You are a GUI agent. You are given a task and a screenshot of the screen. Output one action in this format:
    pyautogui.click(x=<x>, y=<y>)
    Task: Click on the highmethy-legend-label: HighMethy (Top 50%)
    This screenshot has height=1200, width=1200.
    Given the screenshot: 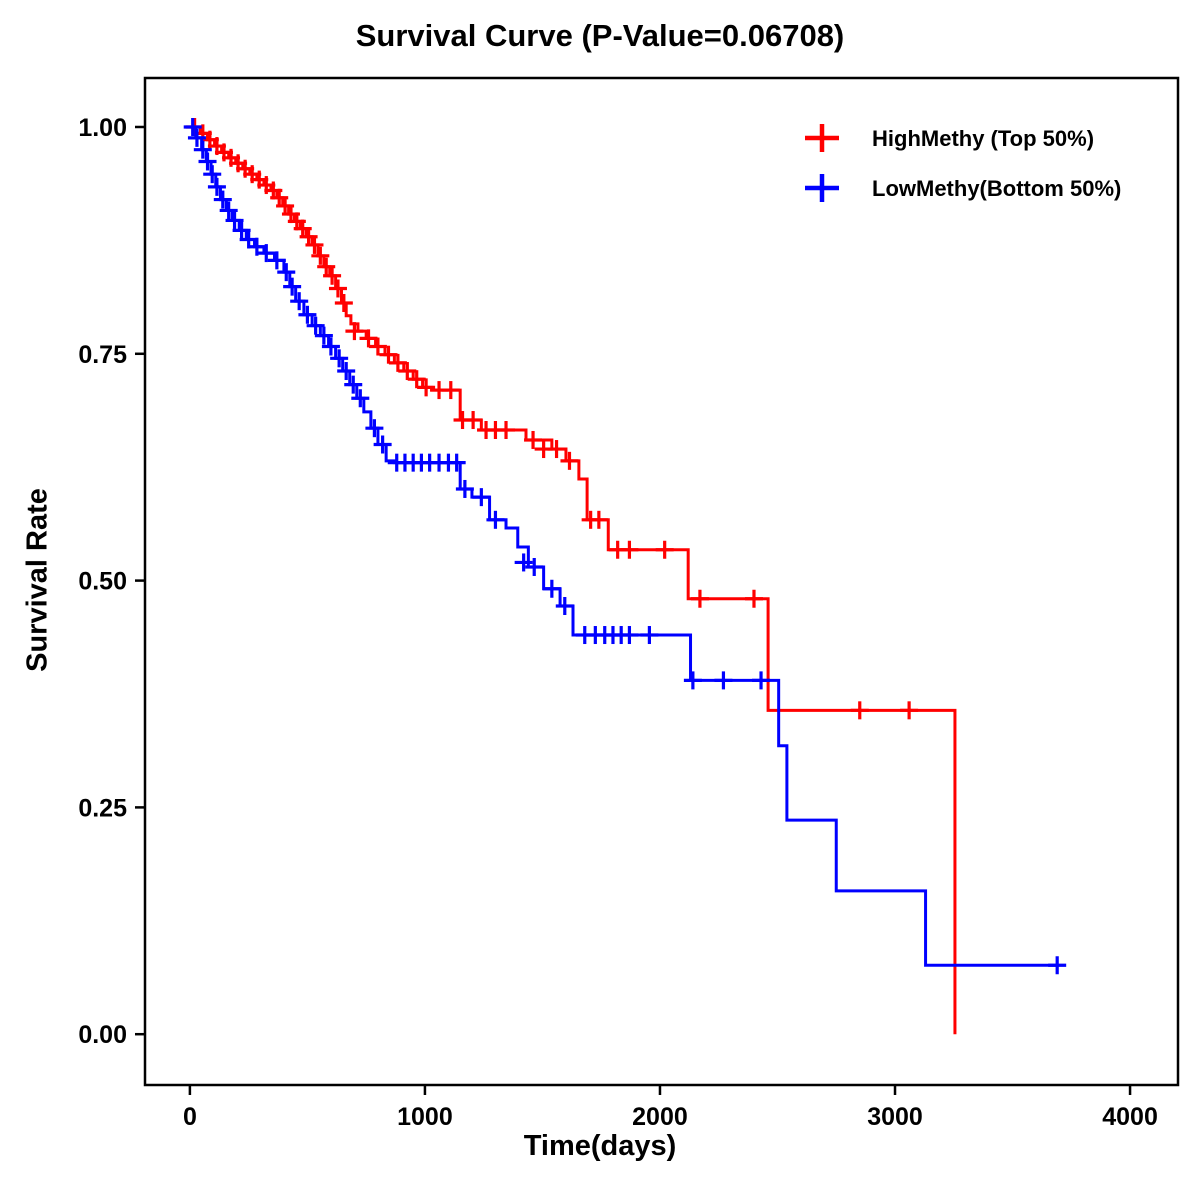 What is the action you would take?
    pyautogui.click(x=983, y=138)
    